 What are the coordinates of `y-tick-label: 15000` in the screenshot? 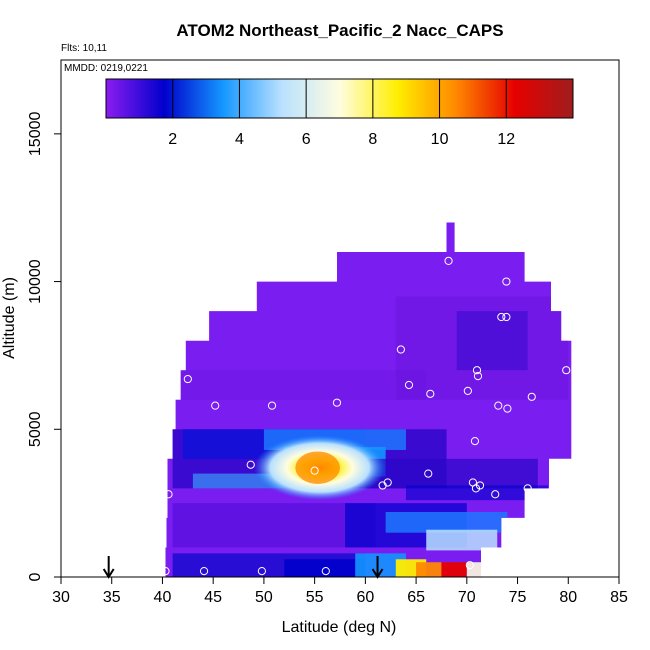 It's located at (35, 134).